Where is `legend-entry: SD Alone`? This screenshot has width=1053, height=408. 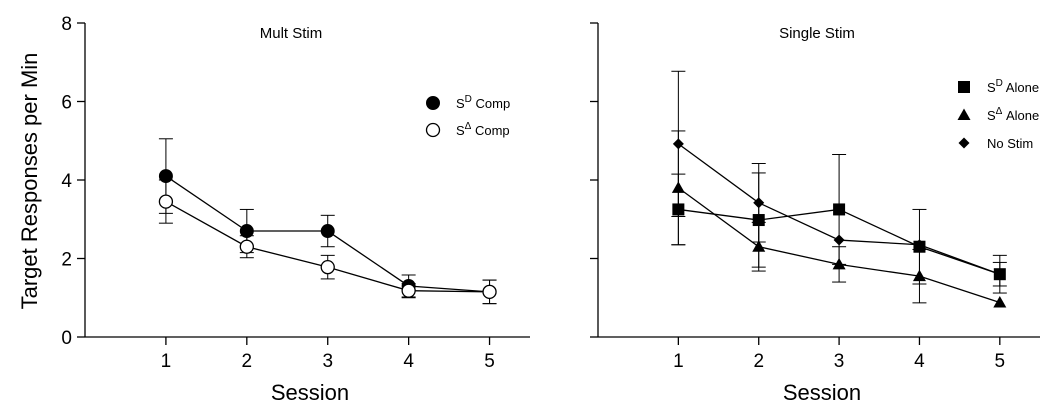
legend-entry: SD Alone is located at coordinates (998, 86).